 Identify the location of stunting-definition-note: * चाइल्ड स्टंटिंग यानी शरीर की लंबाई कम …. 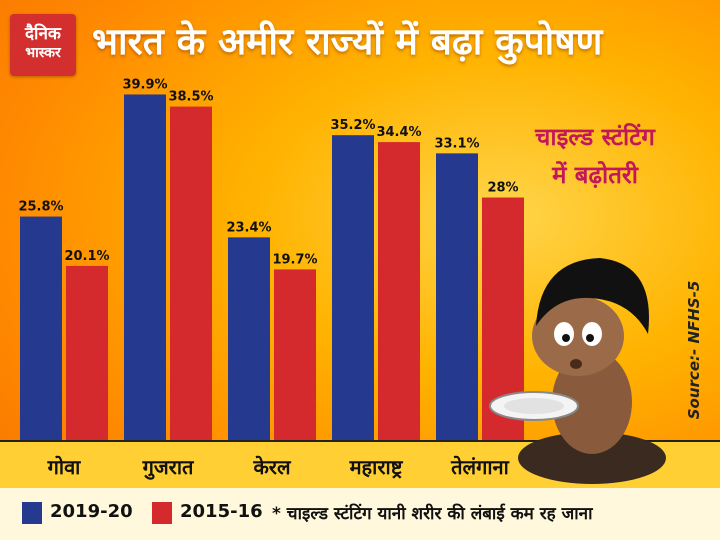
(432, 514).